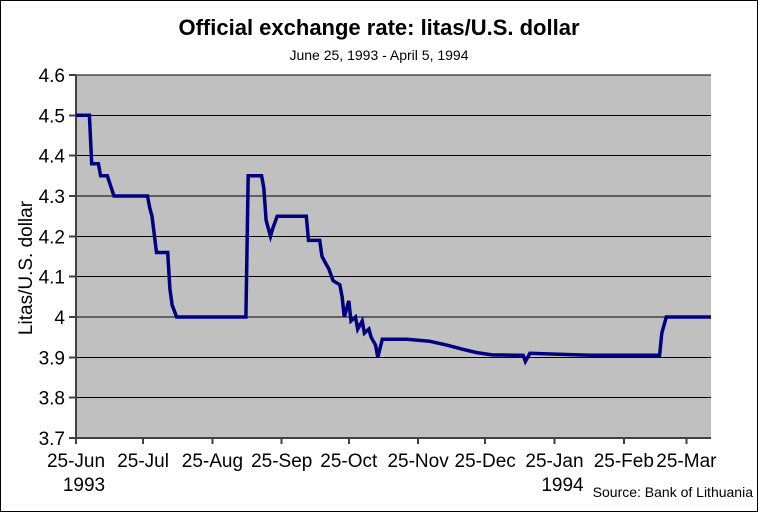 The image size is (758, 512). Describe the element at coordinates (84, 485) in the screenshot. I see `x-axis-year-label: 1993` at that location.